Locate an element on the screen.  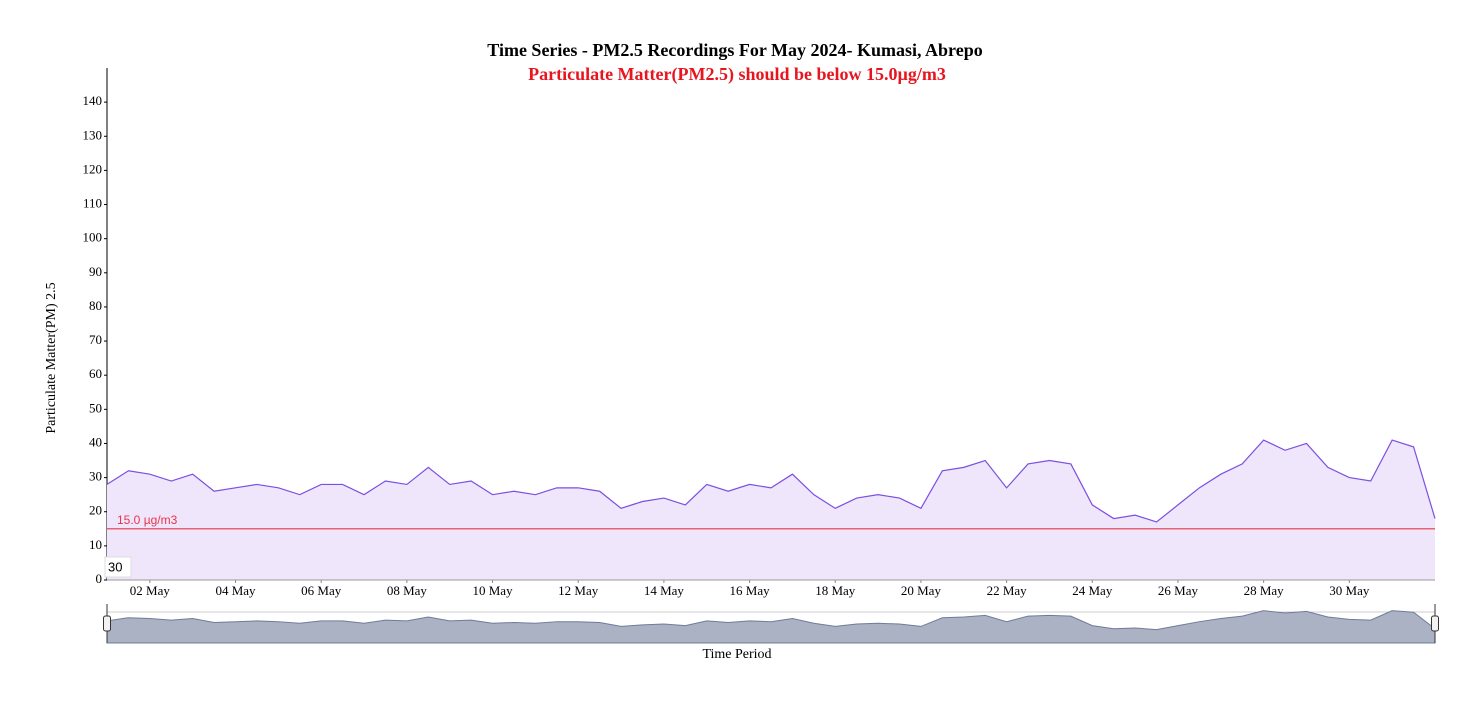
y-tick-label: 130 is located at coordinates (93, 134).